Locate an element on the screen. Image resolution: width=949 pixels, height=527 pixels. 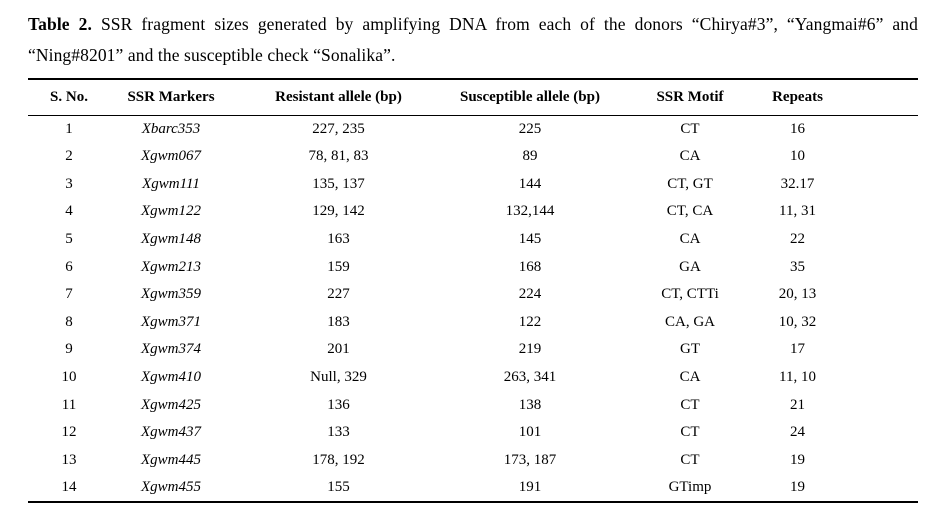
cell-resistant-allele: 227, 235 is located at coordinates (338, 128).